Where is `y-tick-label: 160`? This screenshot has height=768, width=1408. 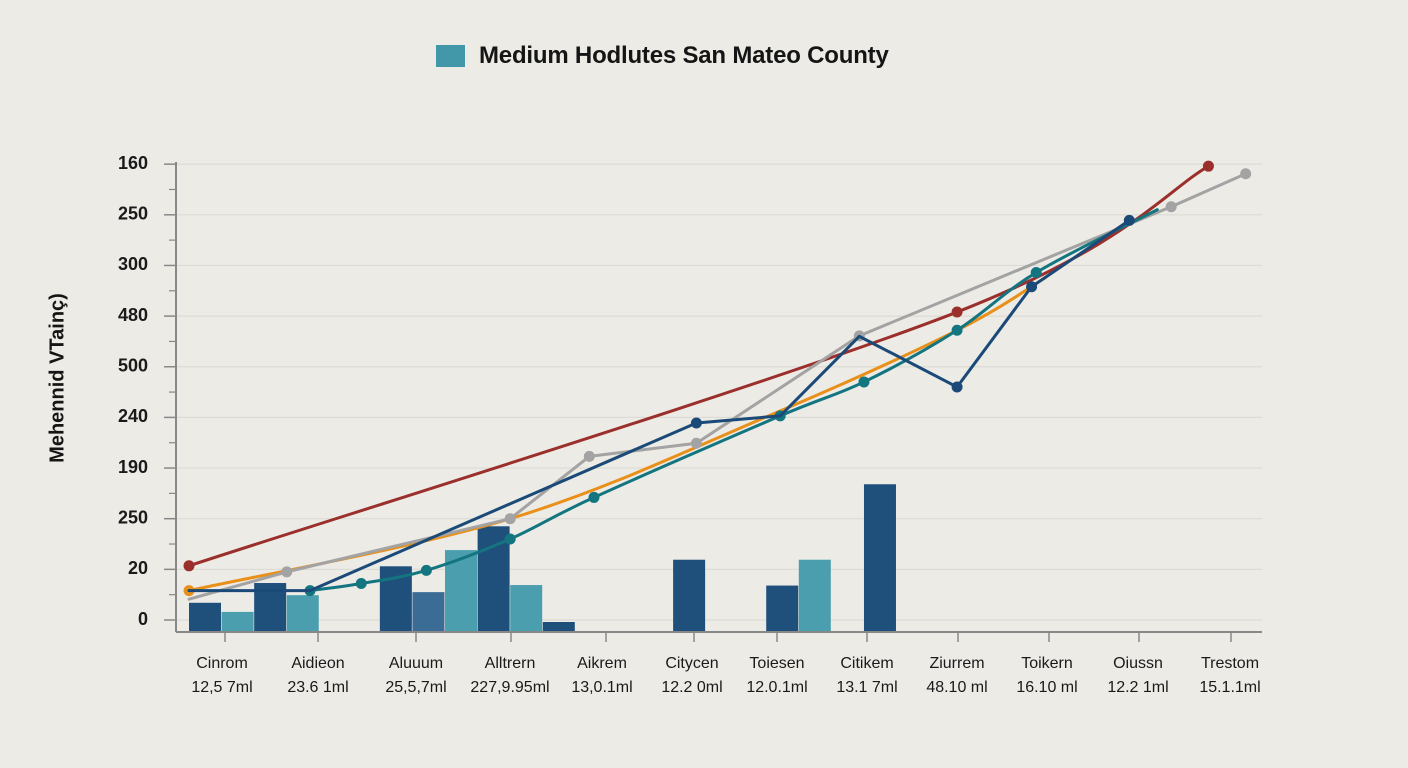
y-tick-label: 160 is located at coordinates (133, 163).